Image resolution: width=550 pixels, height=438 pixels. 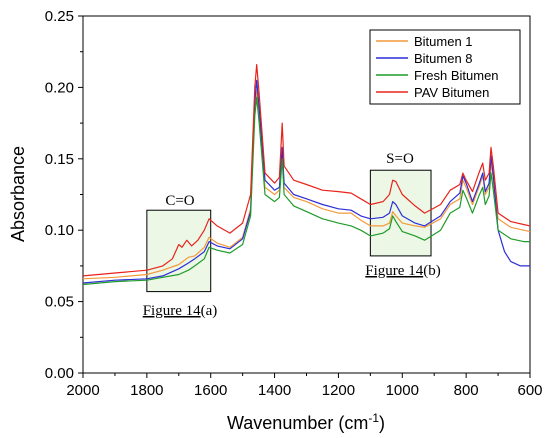 What do you see at coordinates (402, 390) in the screenshot?
I see `x-tick-label-5: 1000` at bounding box center [402, 390].